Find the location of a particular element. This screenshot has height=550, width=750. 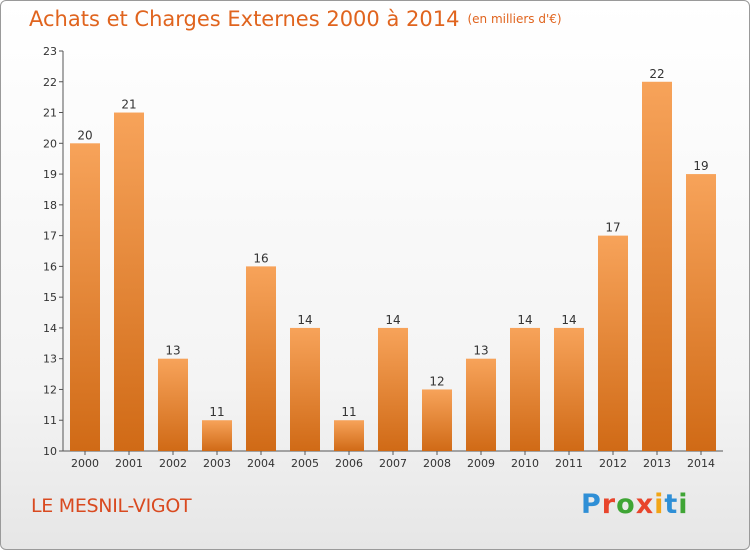

y-tick-label: 18 is located at coordinates (50, 205).